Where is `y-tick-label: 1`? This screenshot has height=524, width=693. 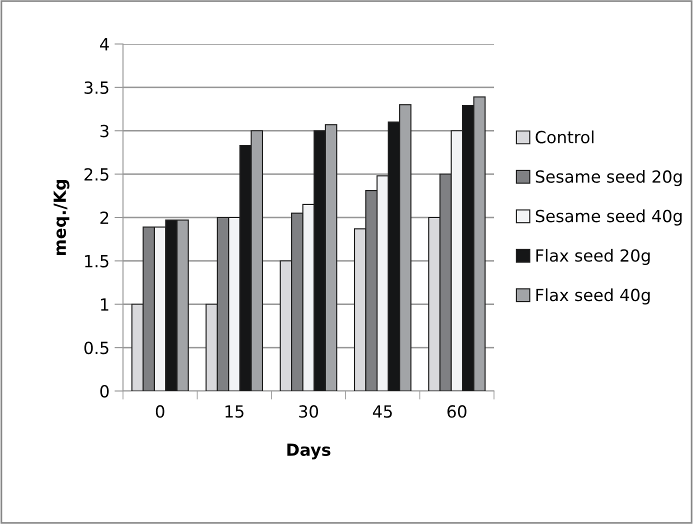 y-tick-label: 1 is located at coordinates (104, 304).